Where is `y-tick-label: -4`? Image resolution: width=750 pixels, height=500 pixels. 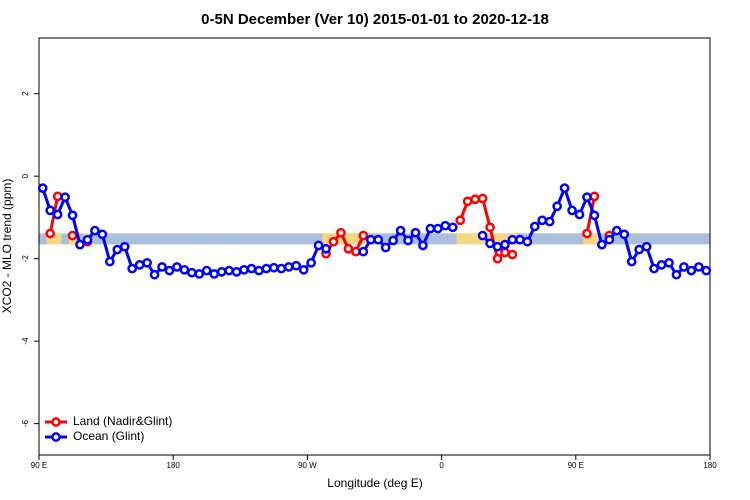 y-tick-label: -4 is located at coordinates (25, 341).